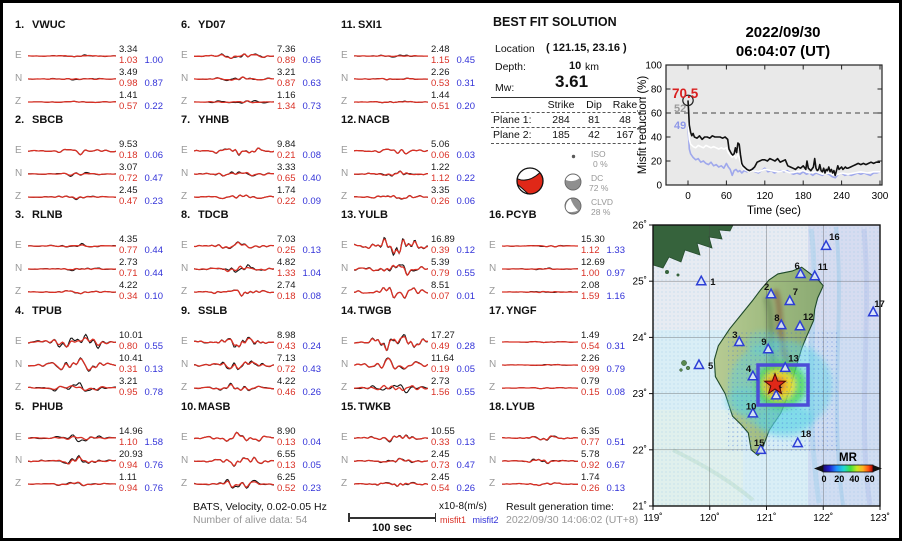 The image size is (902, 541). Describe the element at coordinates (286, 49) in the screenshot. I see `peak-amplitude: 7.36` at that location.